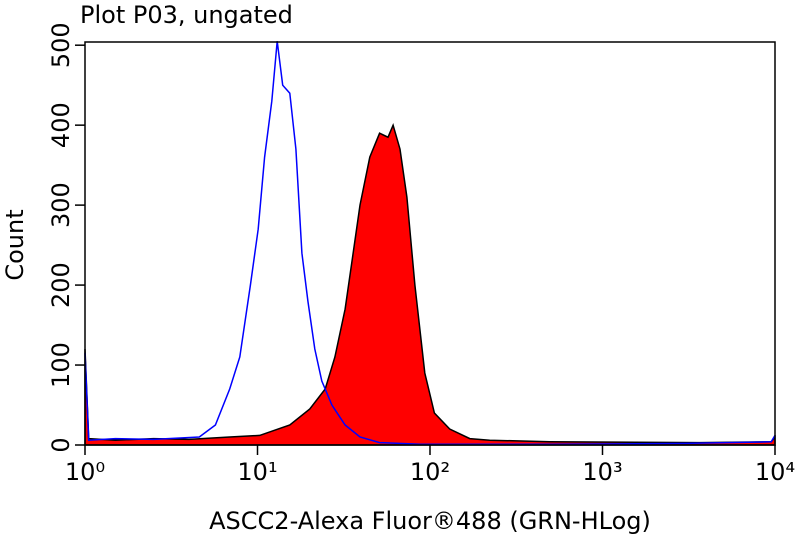 The width and height of the screenshot is (800, 540). I want to click on y-tick-label: 500, so click(61, 45).